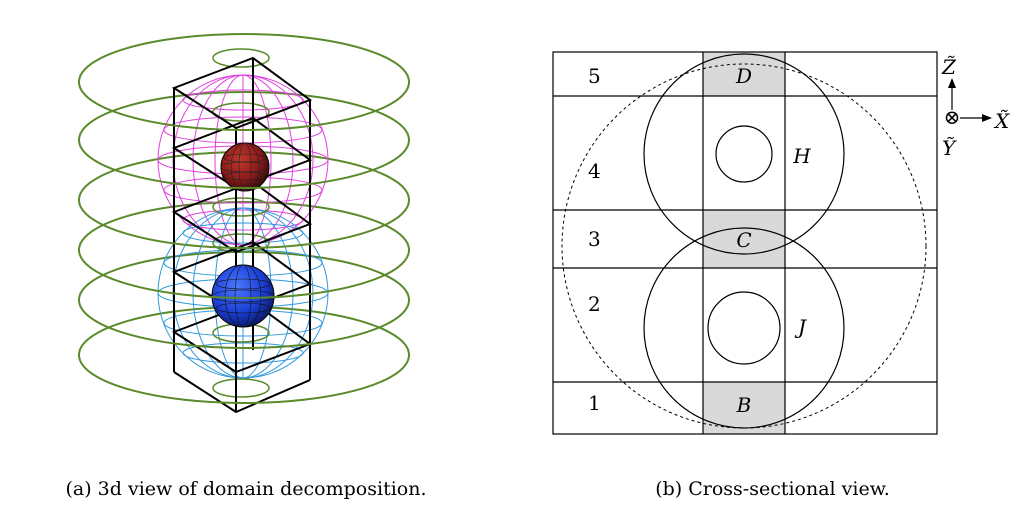 This screenshot has height=508, width=1015. I want to click on circle-j-outer, so click(744, 328).